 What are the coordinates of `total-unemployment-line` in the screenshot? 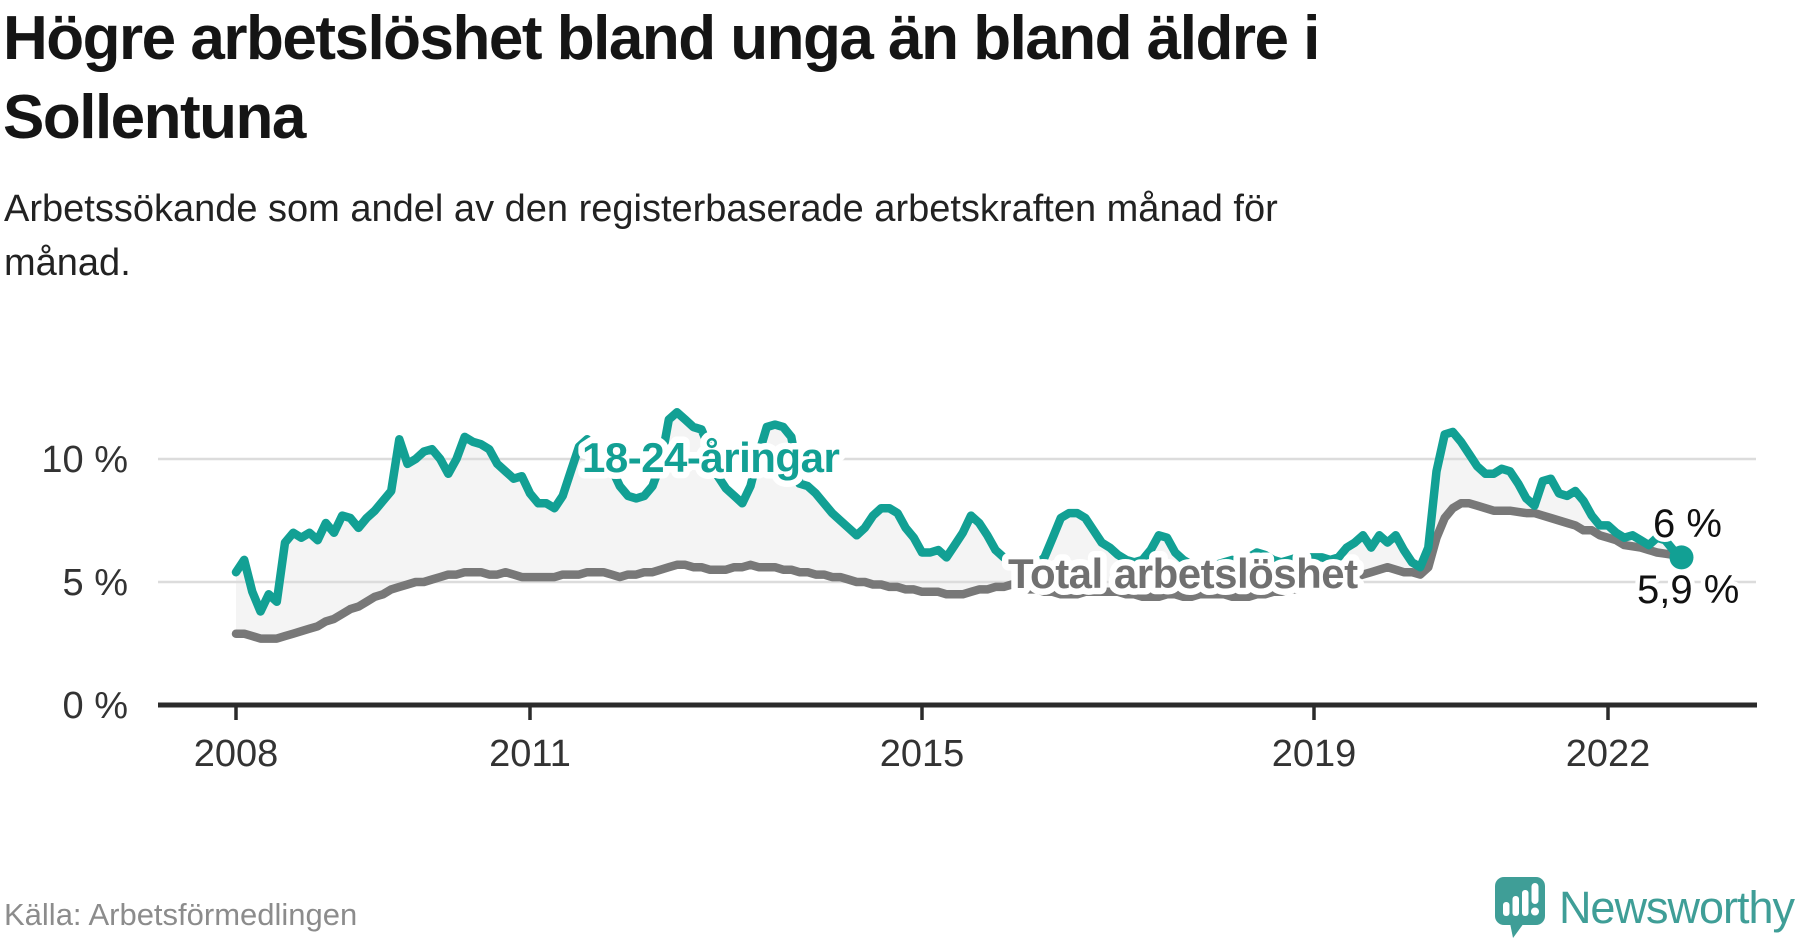 It's located at (958, 571).